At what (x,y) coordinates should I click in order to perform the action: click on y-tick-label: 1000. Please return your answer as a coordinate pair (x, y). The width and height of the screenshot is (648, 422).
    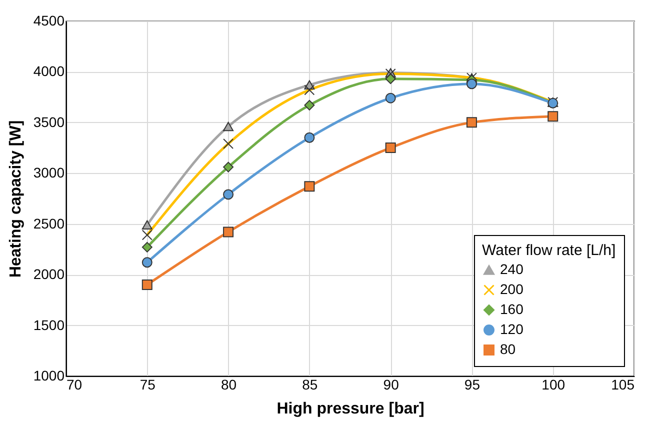
    Looking at the image, I should click on (49, 376).